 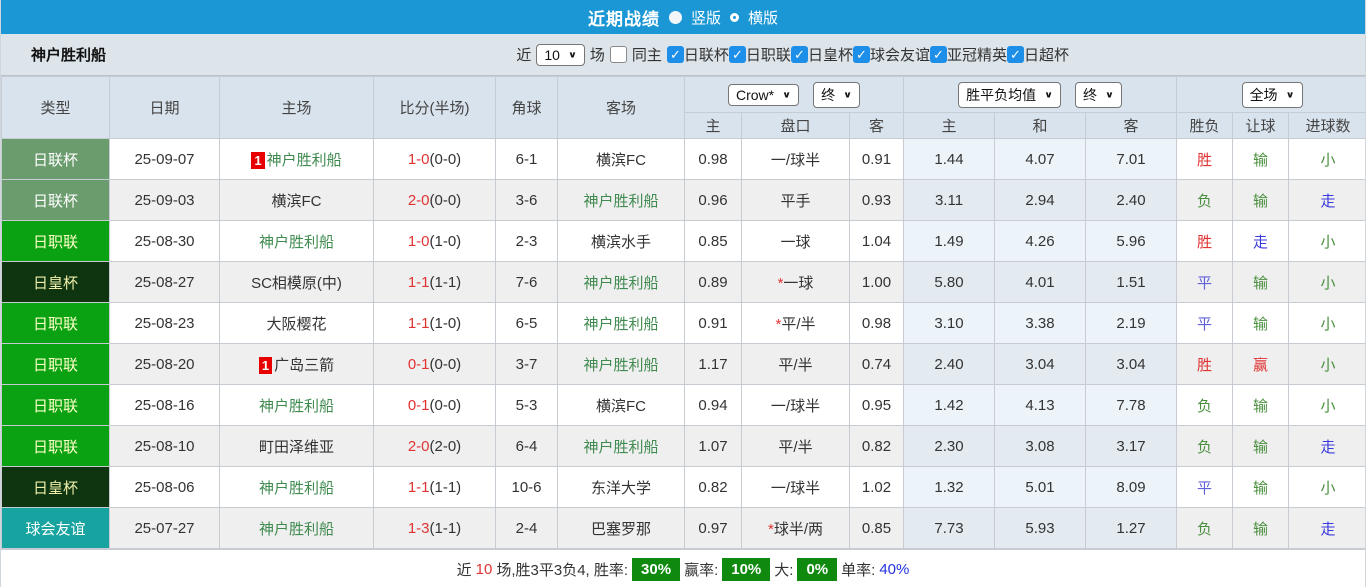 What do you see at coordinates (164, 323) in the screenshot?
I see `date-cell: 25-08-23` at bounding box center [164, 323].